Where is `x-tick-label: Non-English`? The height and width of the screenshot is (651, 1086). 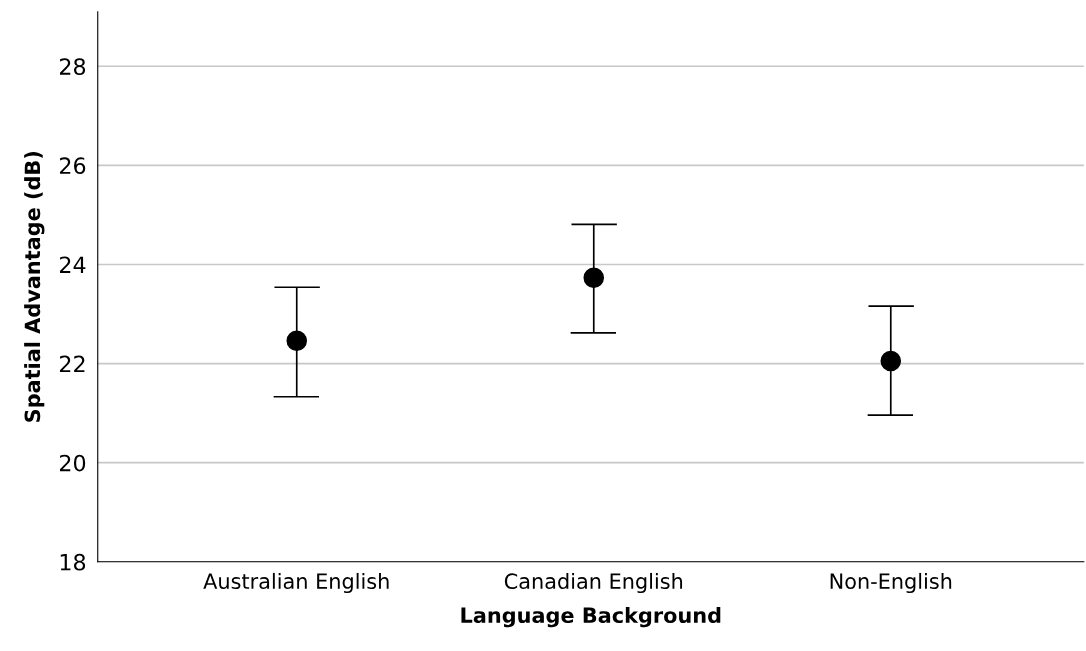 x-tick-label: Non-English is located at coordinates (891, 583).